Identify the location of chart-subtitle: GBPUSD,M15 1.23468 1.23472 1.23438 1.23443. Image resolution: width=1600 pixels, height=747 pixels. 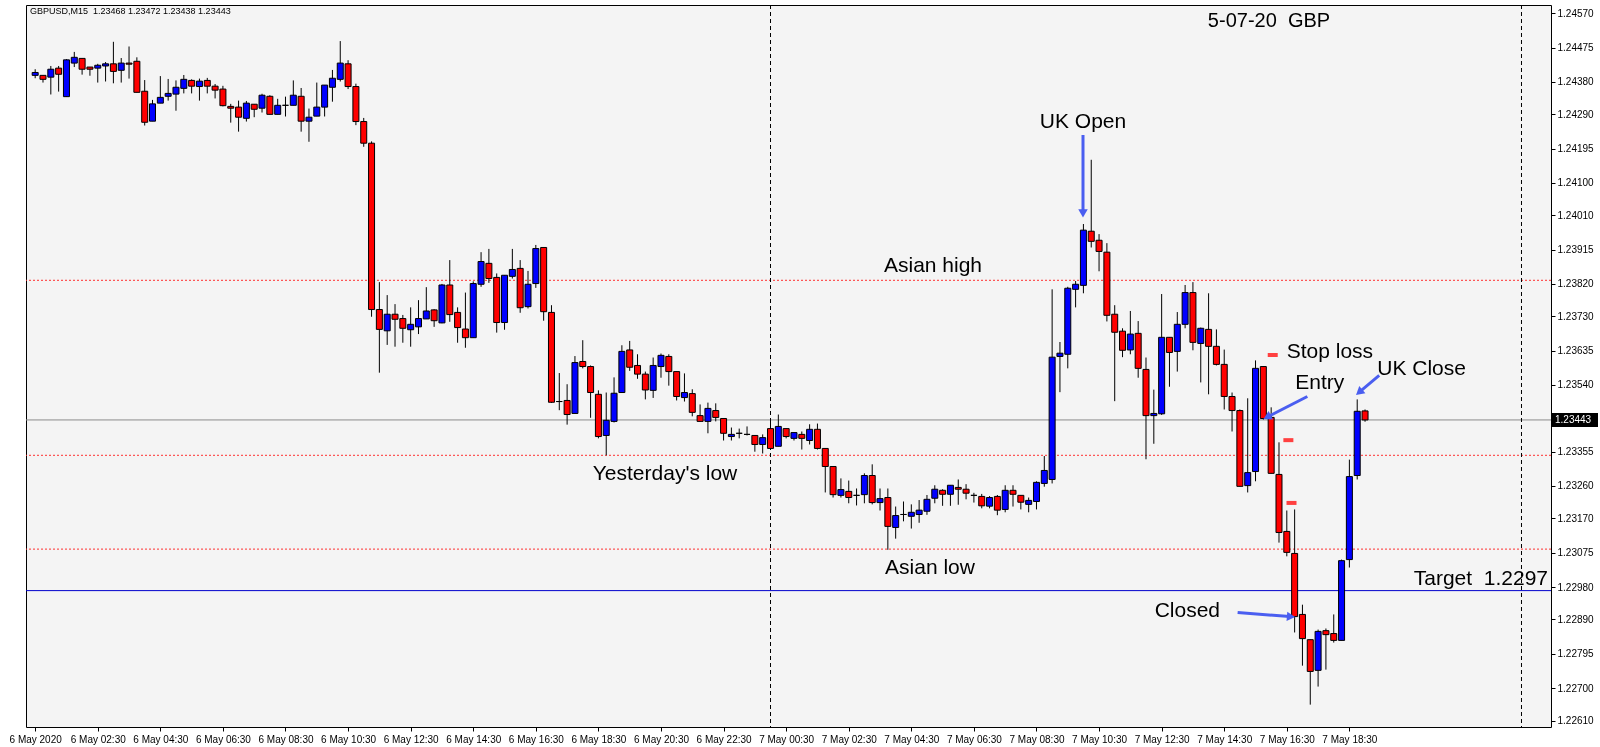
(130, 11).